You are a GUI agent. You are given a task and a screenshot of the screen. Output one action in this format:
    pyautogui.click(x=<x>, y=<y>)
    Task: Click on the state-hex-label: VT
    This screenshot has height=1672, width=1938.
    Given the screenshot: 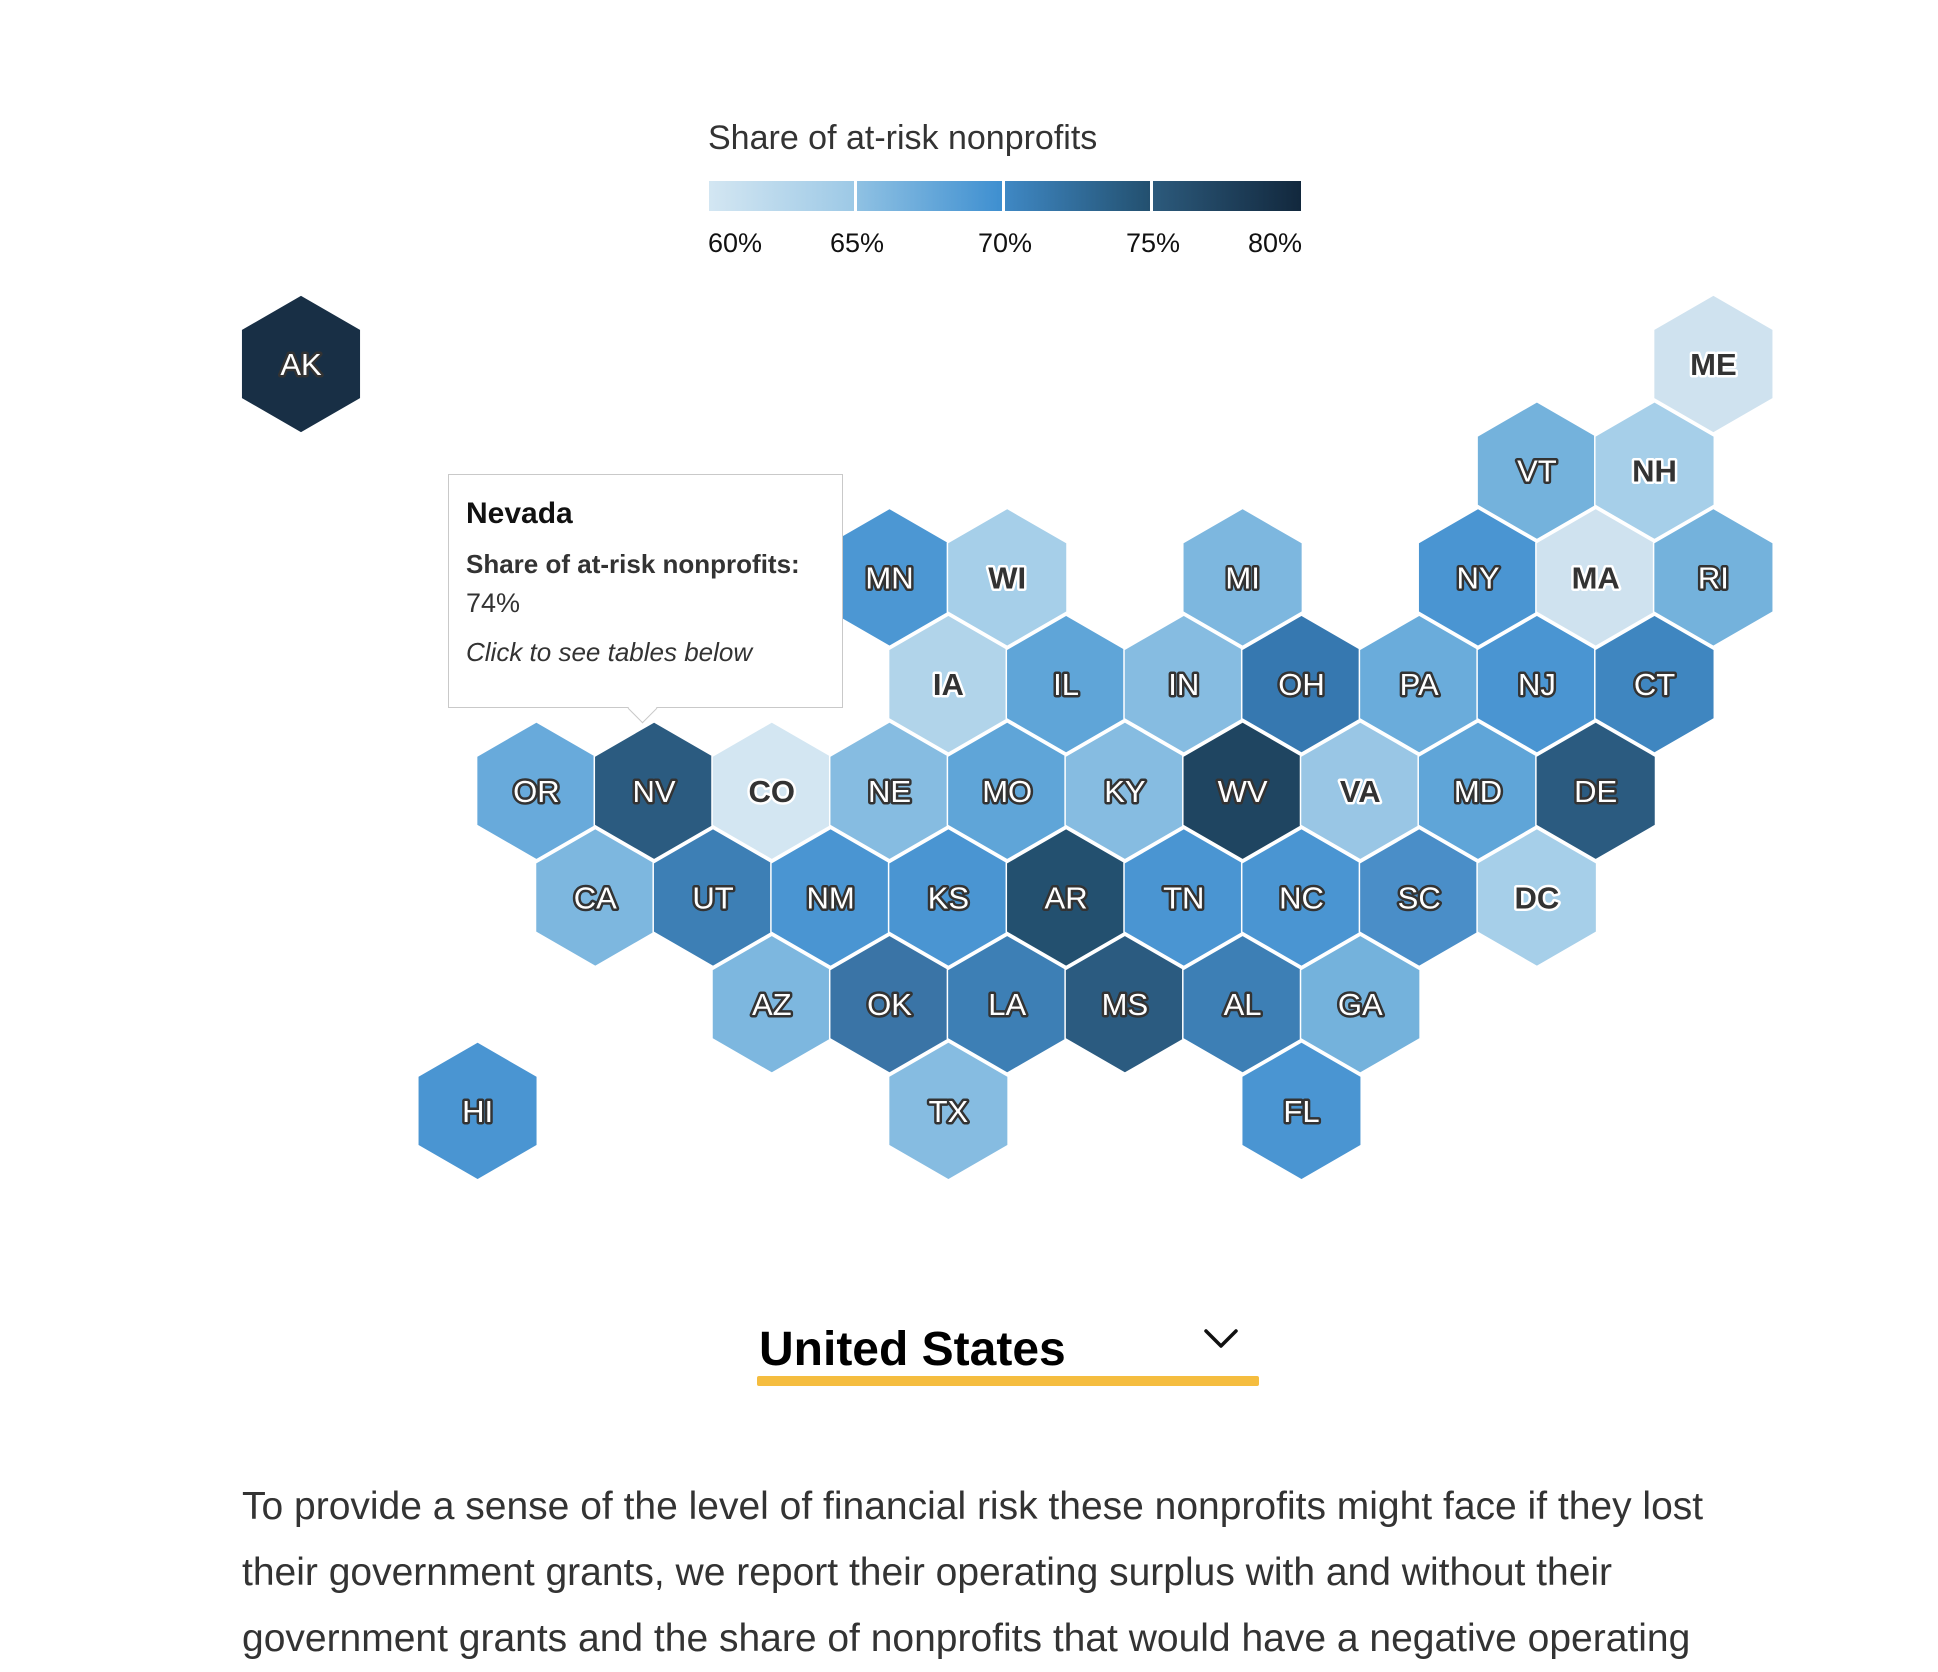 What is the action you would take?
    pyautogui.click(x=1537, y=471)
    